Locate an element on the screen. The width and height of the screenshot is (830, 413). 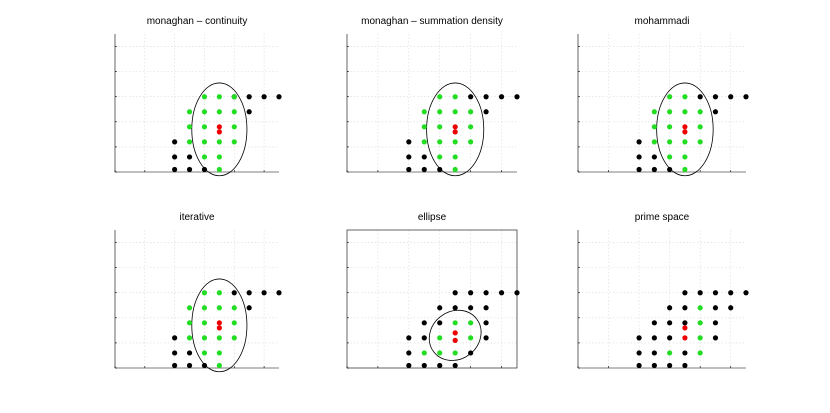
axes-box is located at coordinates (432, 299).